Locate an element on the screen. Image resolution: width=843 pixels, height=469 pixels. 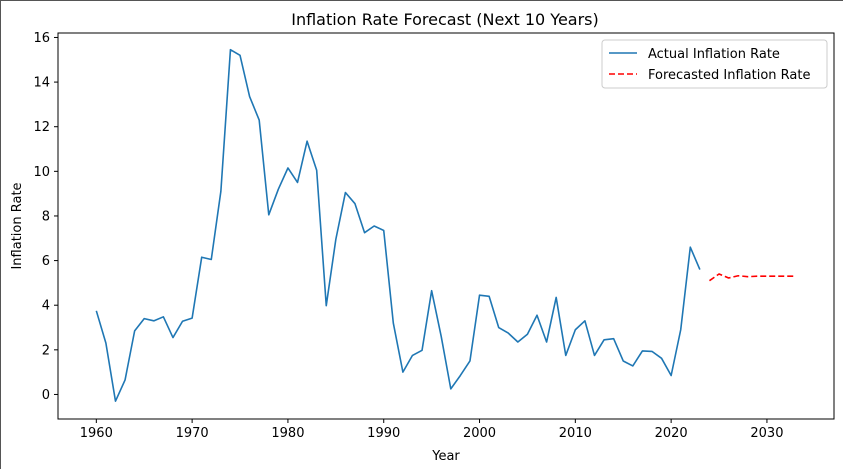
y-tick-label: 8 is located at coordinates (46, 216).